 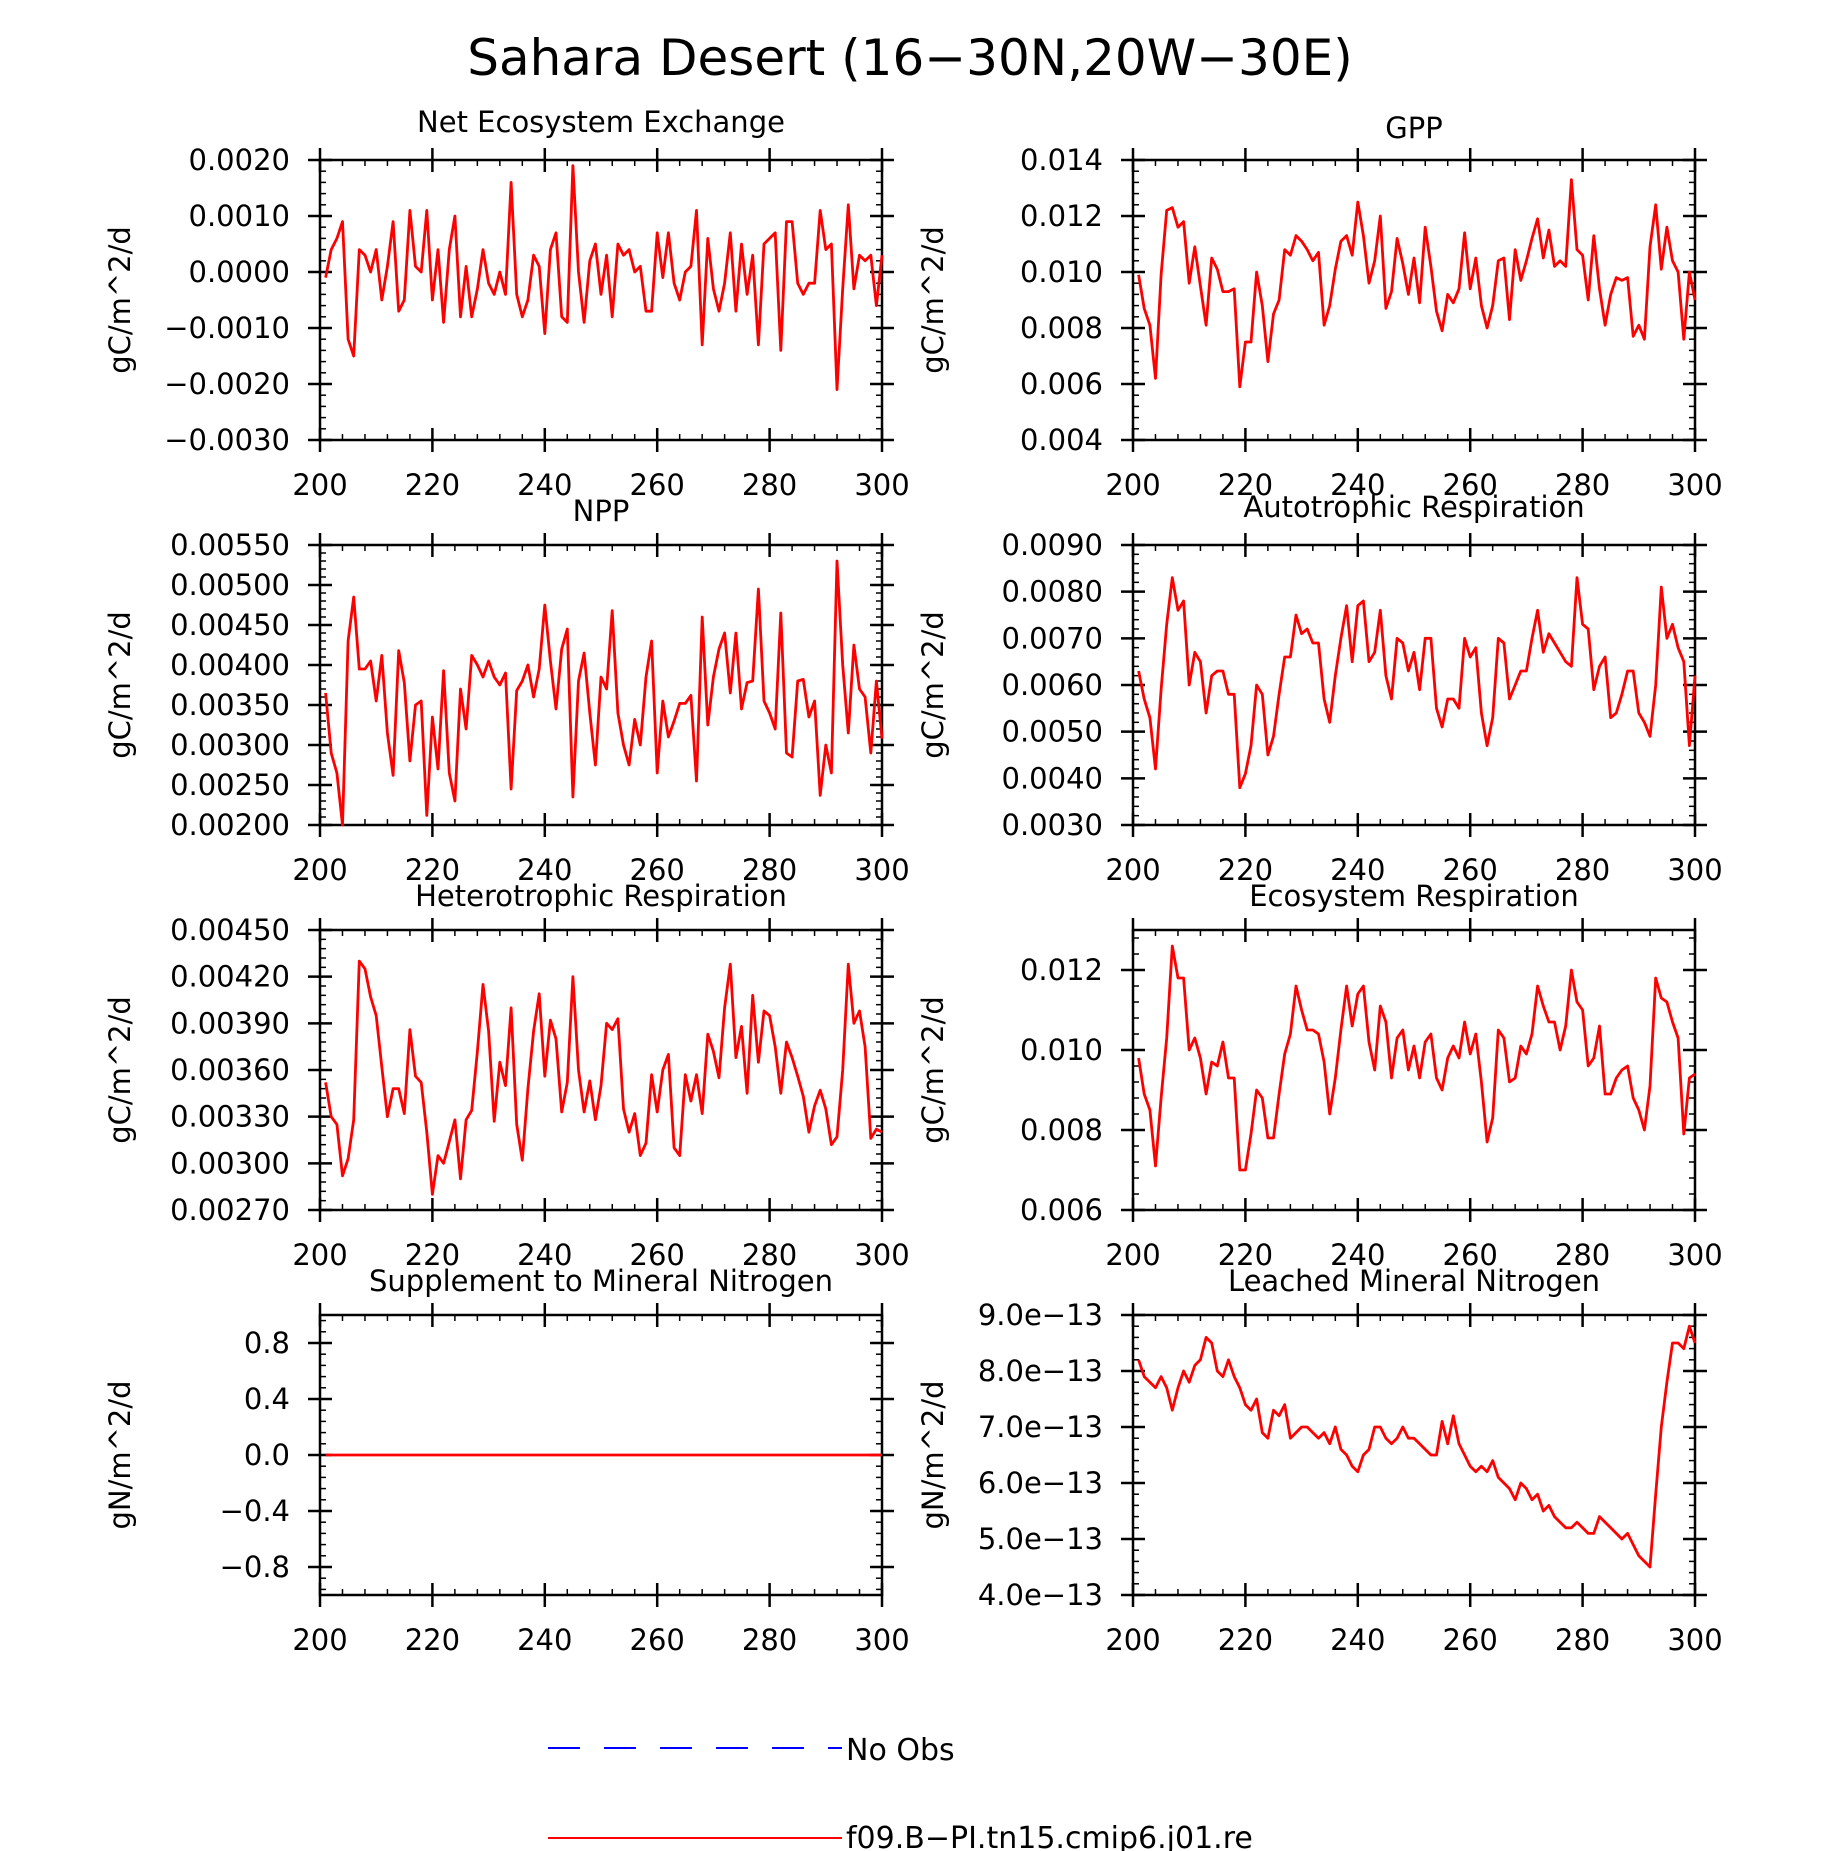 What do you see at coordinates (1052, 545) in the screenshot?
I see `y-tick-label: 0.0090` at bounding box center [1052, 545].